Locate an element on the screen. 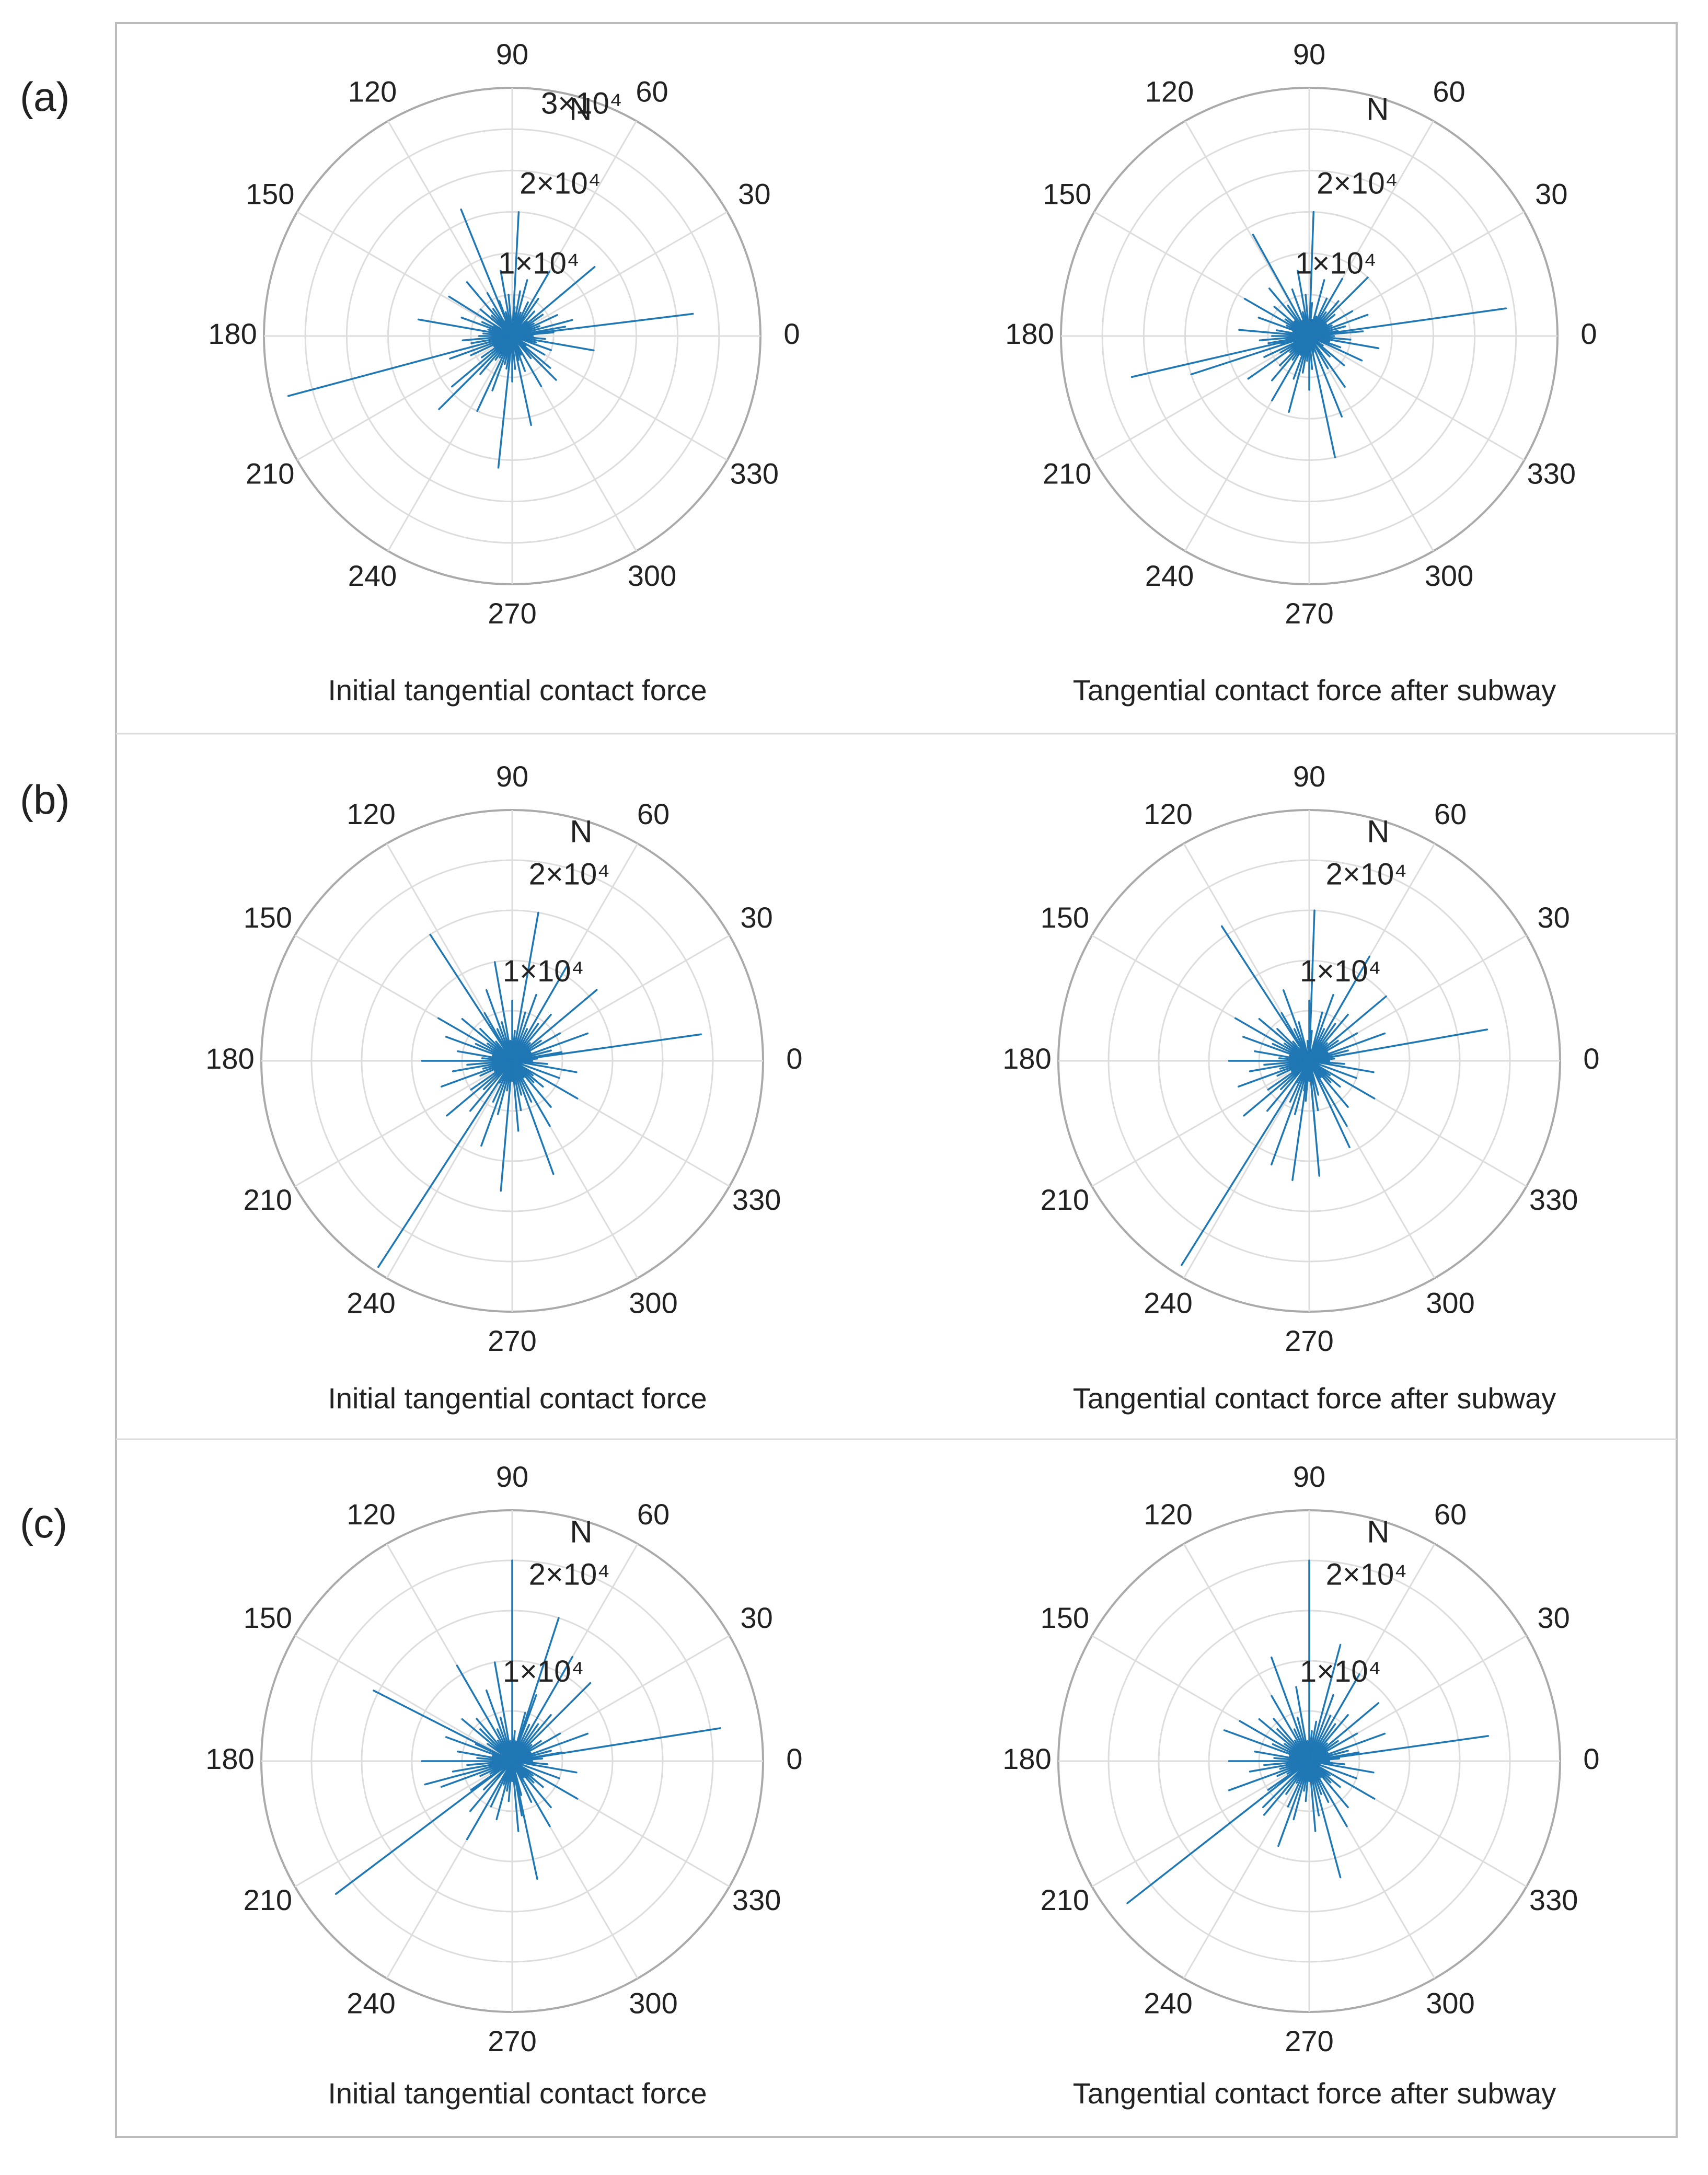  angle-tick-label: 30 is located at coordinates (757, 918).